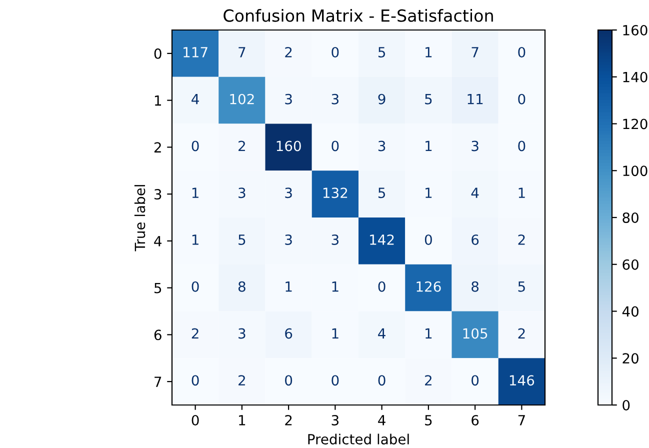  I want to click on x-tick-label: 0, so click(195, 420).